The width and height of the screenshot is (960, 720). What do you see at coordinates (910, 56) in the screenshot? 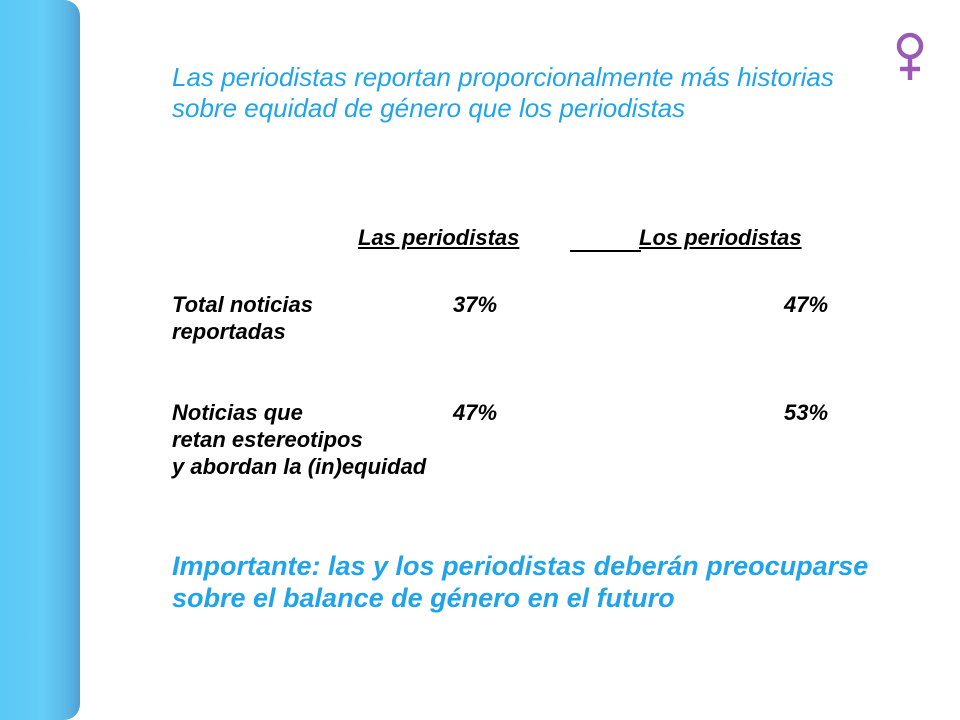
I see `female-symbol-icon` at bounding box center [910, 56].